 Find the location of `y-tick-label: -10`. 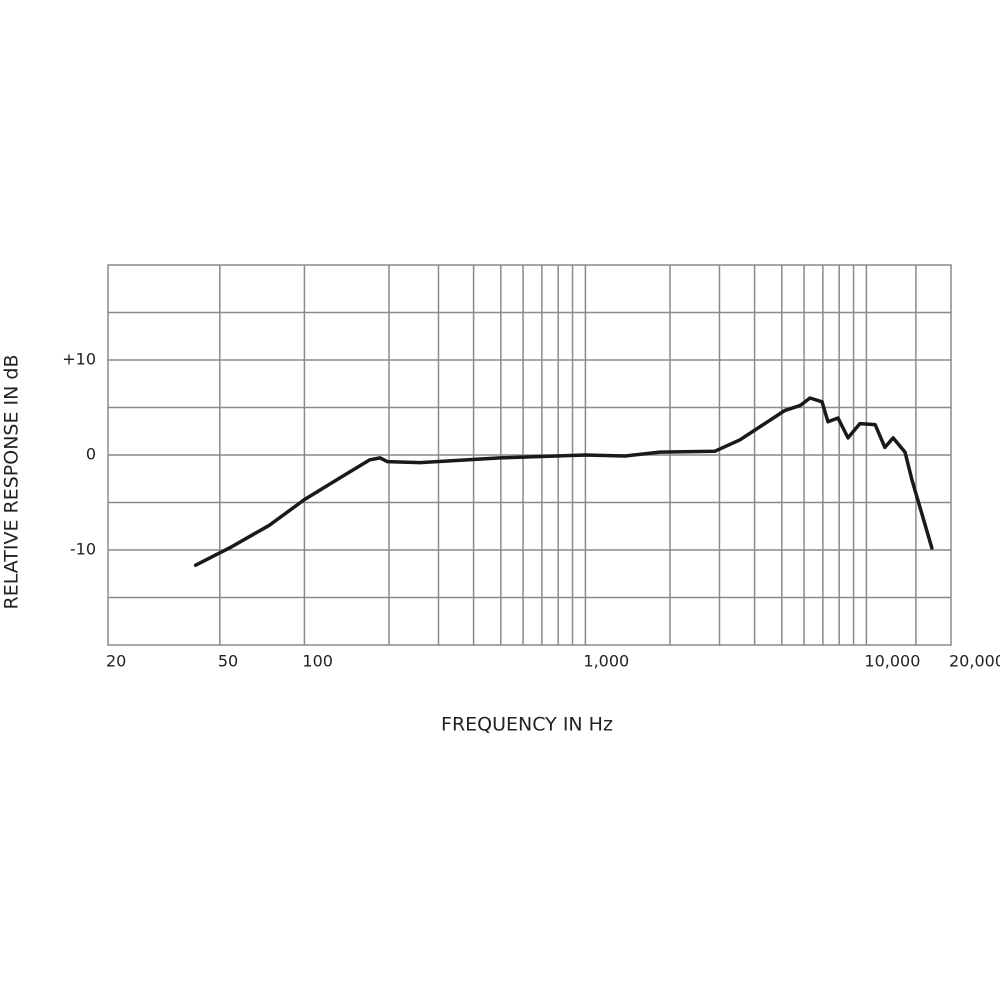

y-tick-label: -10 is located at coordinates (83, 549).